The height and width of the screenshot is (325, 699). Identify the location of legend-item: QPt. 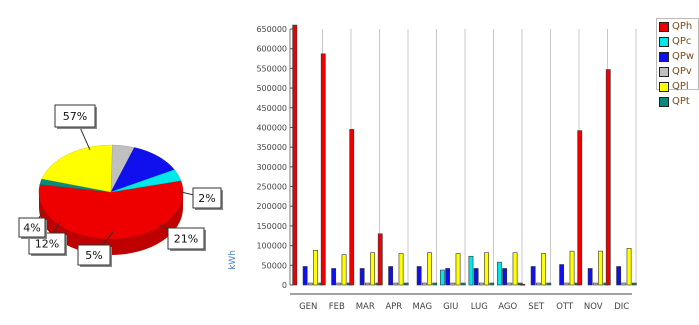
(678, 101).